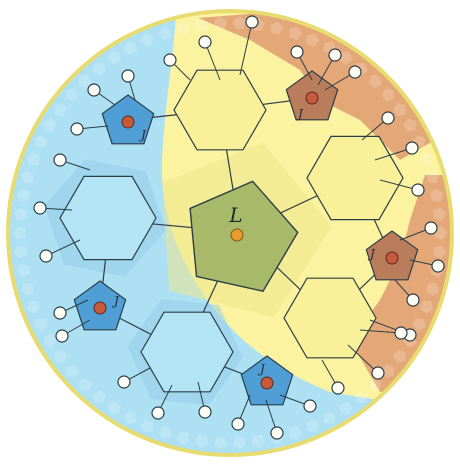 This screenshot has width=460, height=467. Describe the element at coordinates (237, 235) in the screenshot. I see `center-dot` at that location.